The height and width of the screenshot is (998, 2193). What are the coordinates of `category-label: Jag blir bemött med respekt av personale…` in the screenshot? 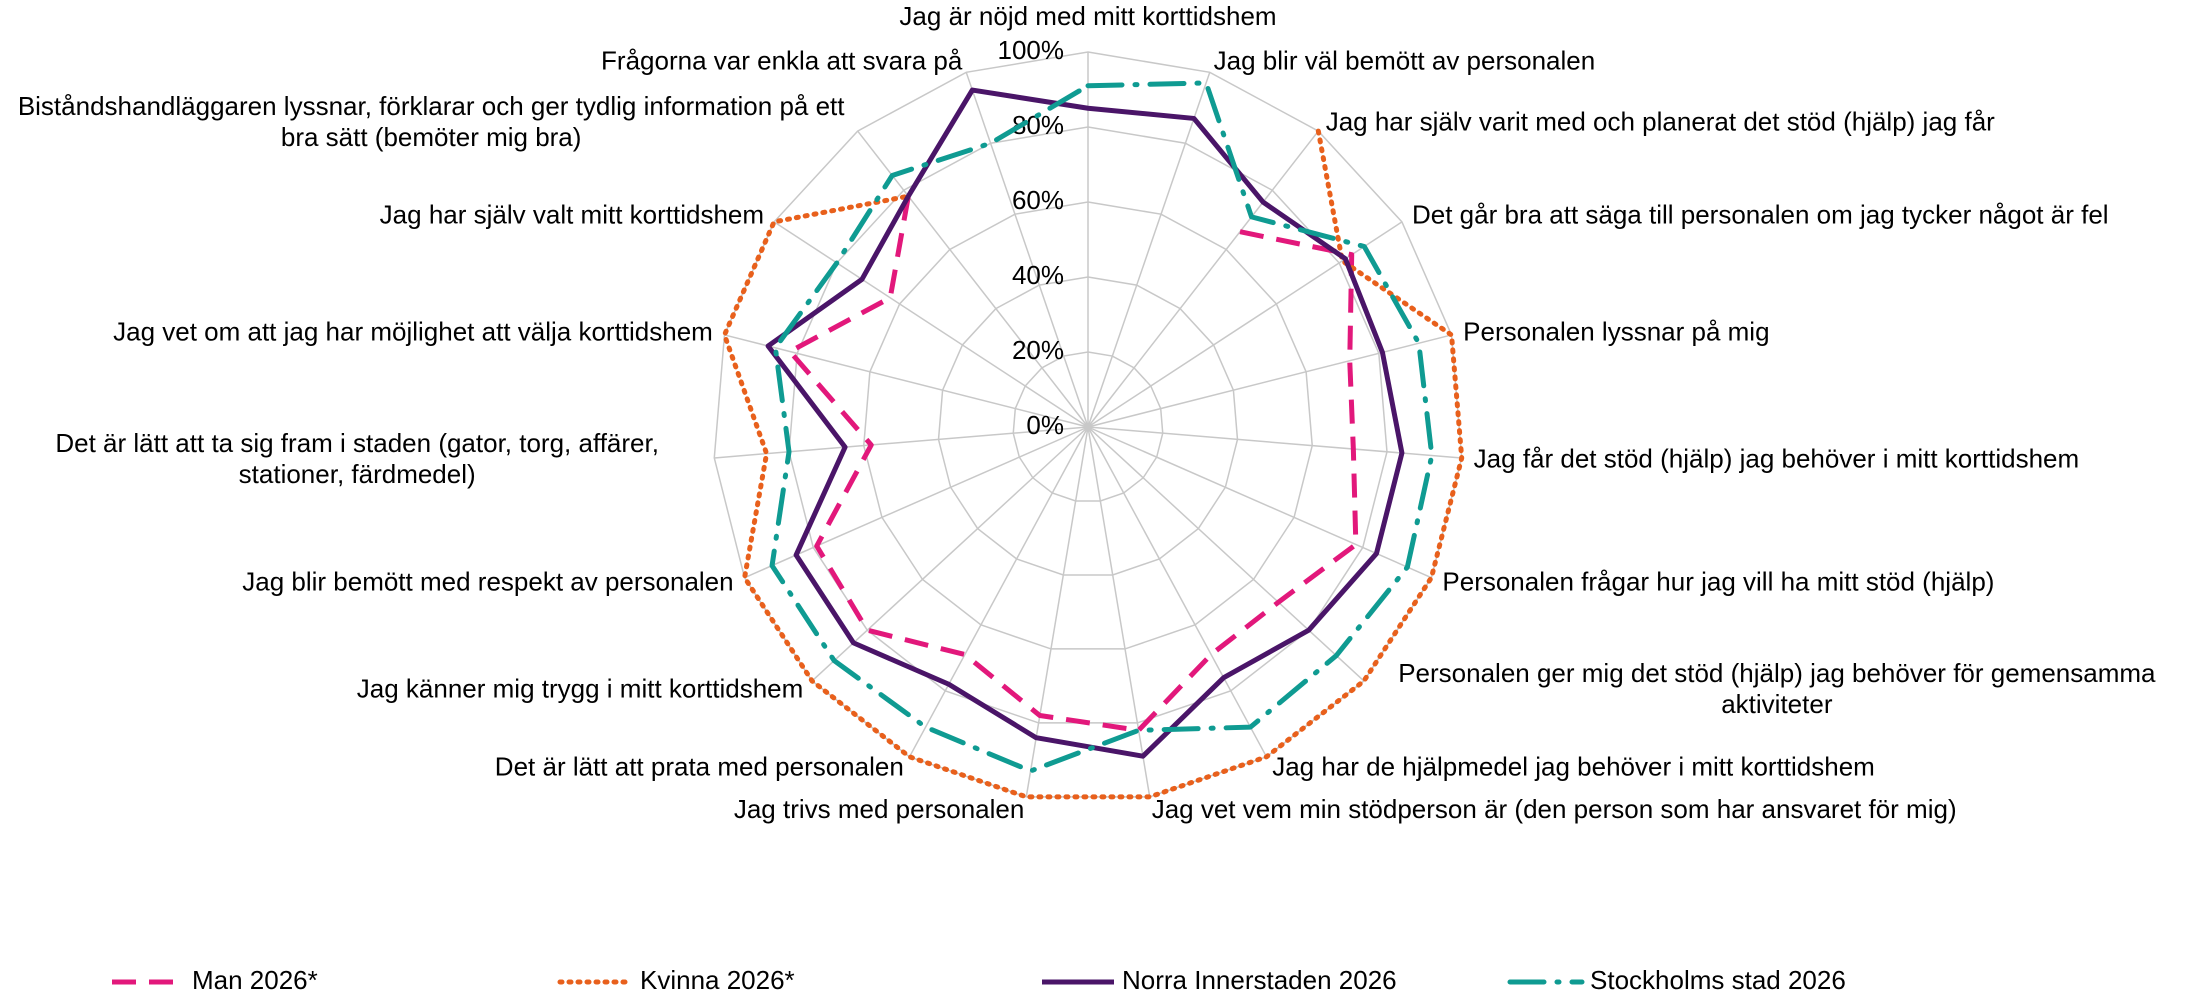 It's located at (488, 581).